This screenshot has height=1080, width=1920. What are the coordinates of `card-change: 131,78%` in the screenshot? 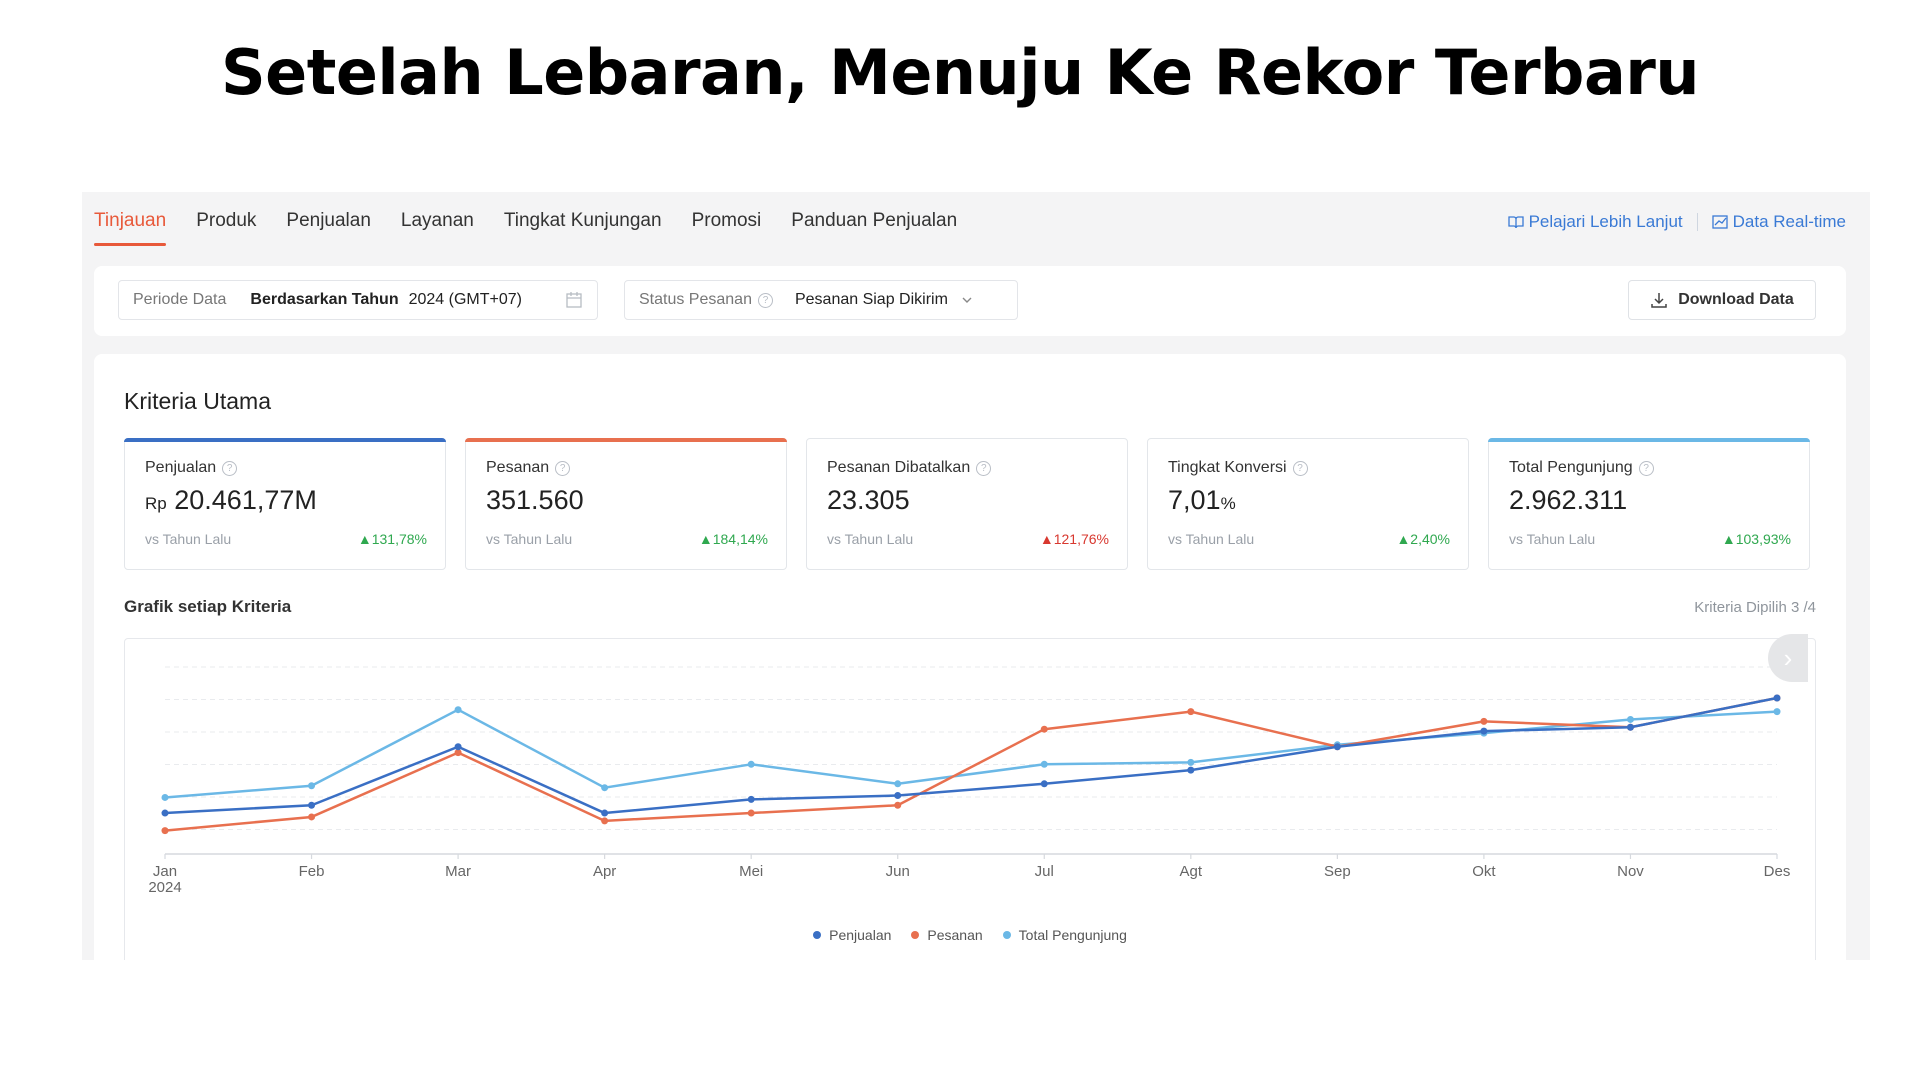 It's located at (399, 539).